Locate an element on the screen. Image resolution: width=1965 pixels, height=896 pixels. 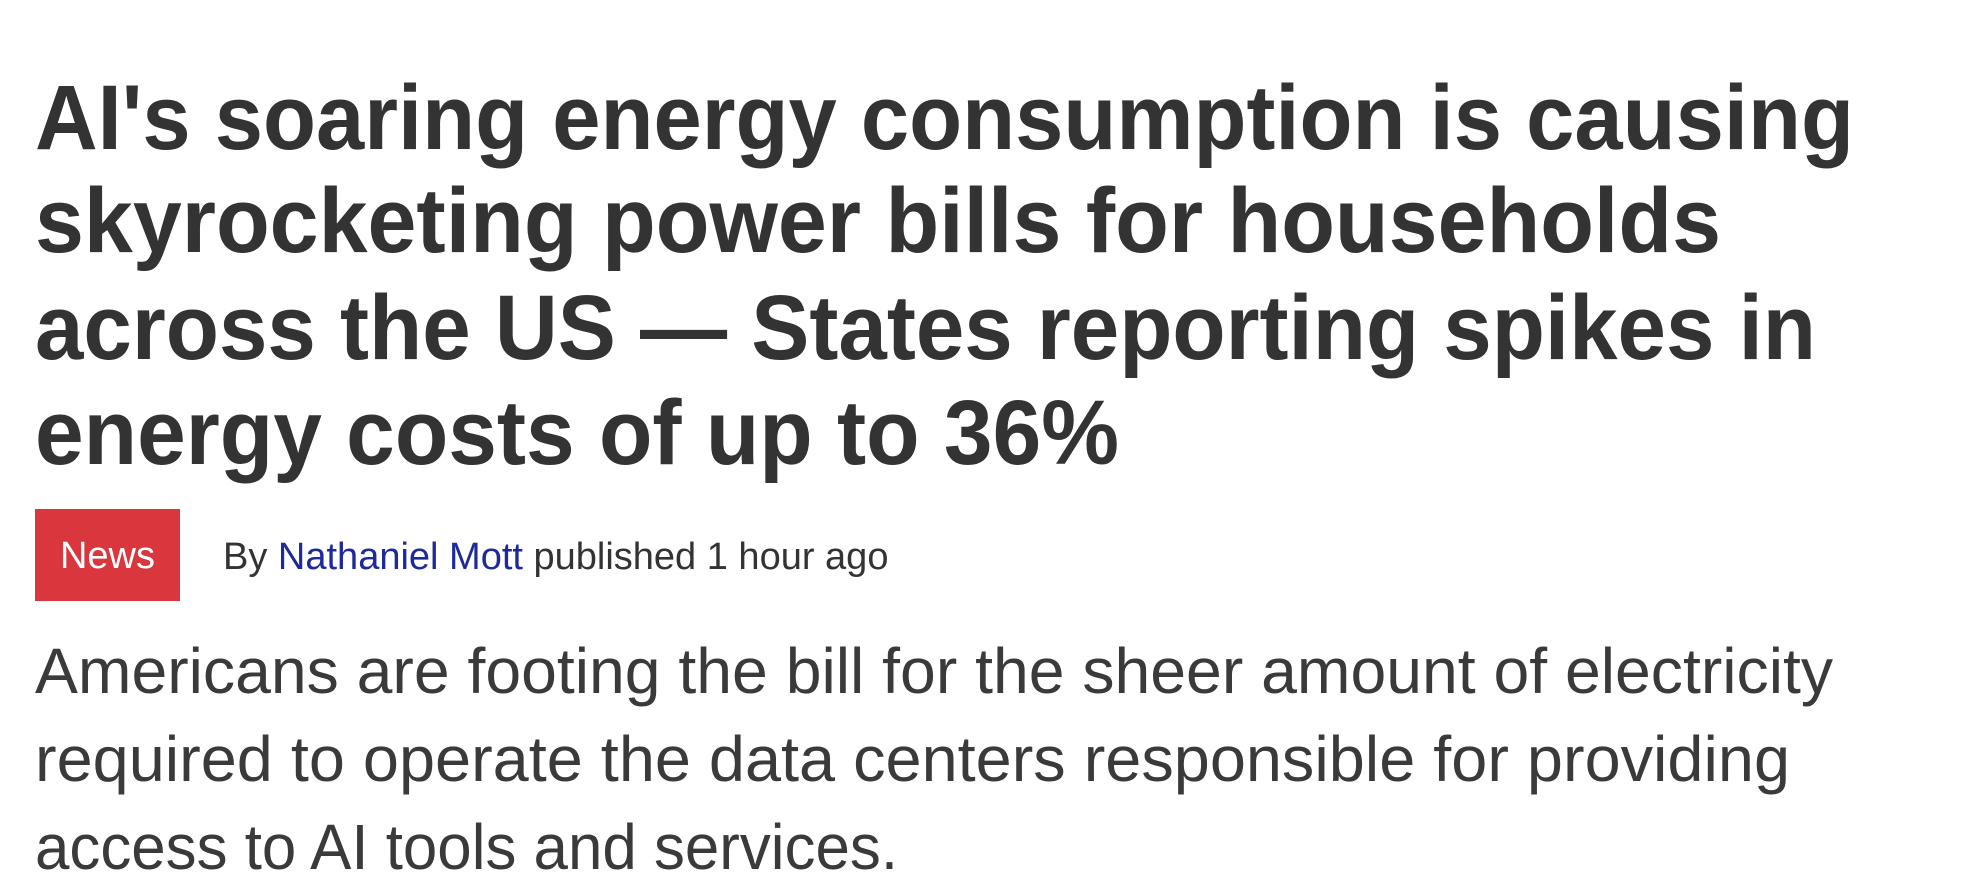
category-badge: News is located at coordinates (107, 555).